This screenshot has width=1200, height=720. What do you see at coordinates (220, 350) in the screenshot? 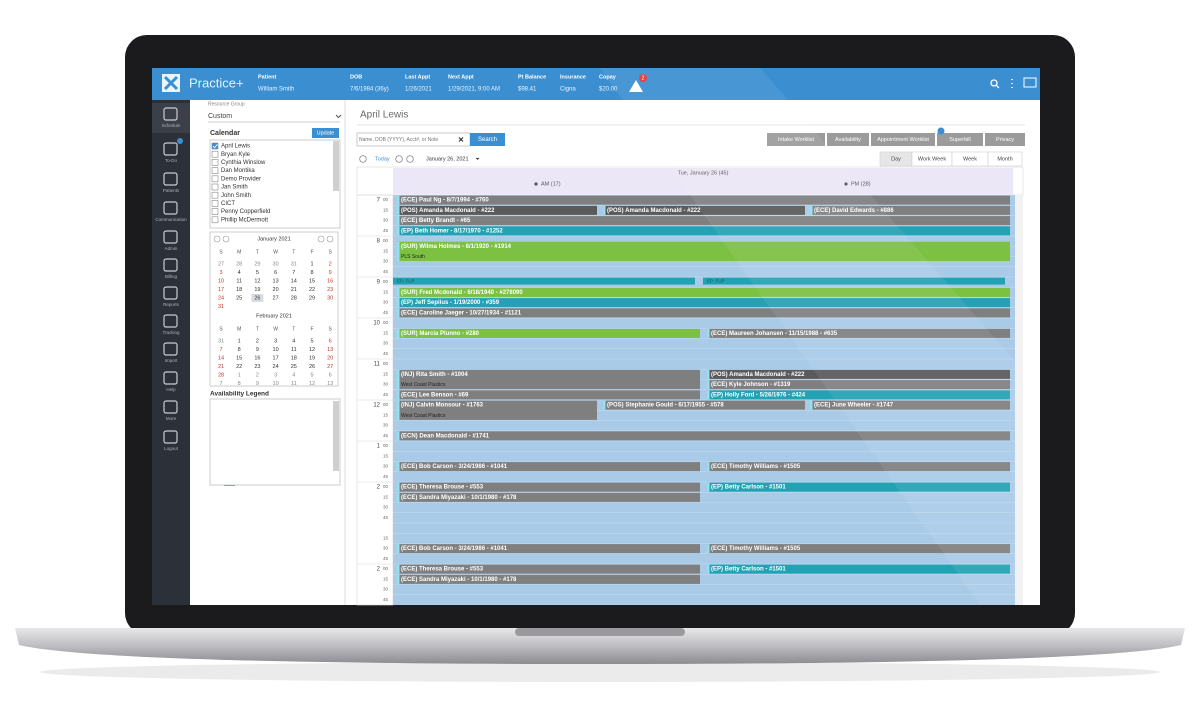
I see `calendar-day: 7` at bounding box center [220, 350].